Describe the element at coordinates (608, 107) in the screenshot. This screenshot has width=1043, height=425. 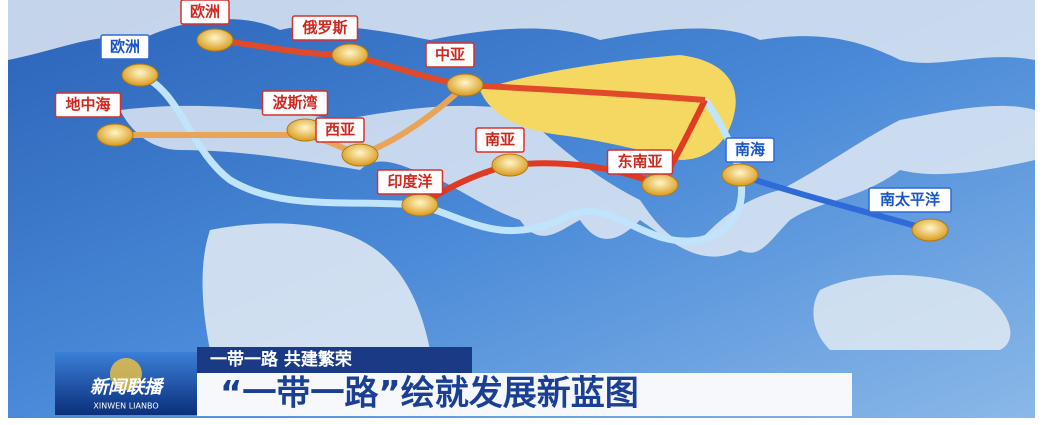
I see `china` at that location.